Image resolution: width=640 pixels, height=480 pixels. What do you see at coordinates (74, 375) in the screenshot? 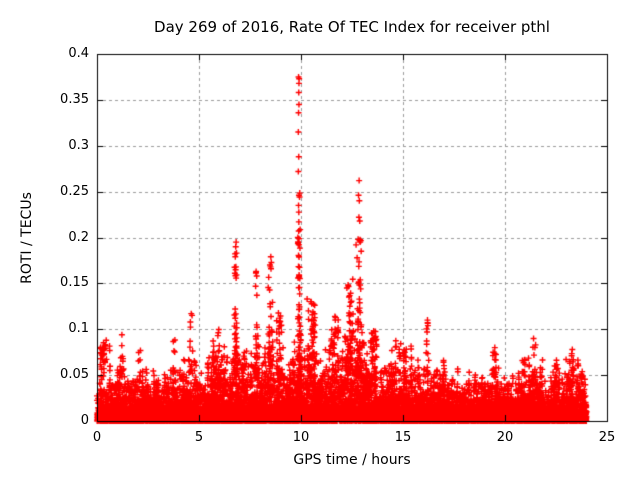
I see `y-tick-label: 0.05` at bounding box center [74, 375].